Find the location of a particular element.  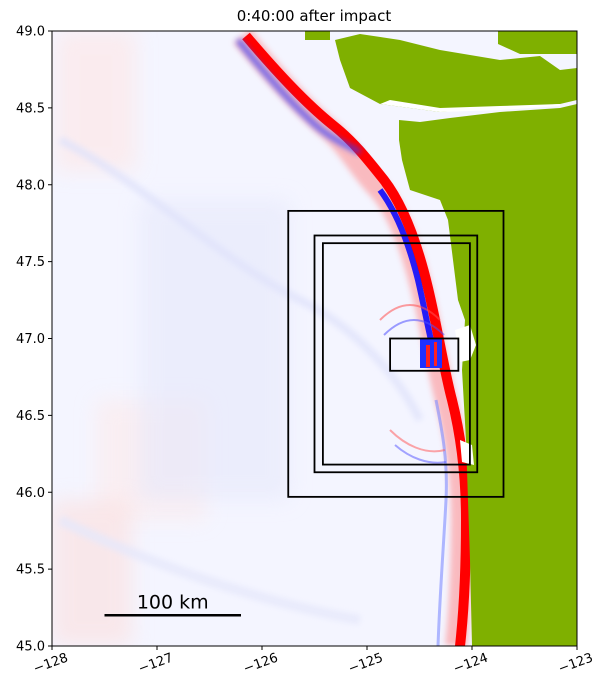

scale-bar-label: 100 km is located at coordinates (173, 602).